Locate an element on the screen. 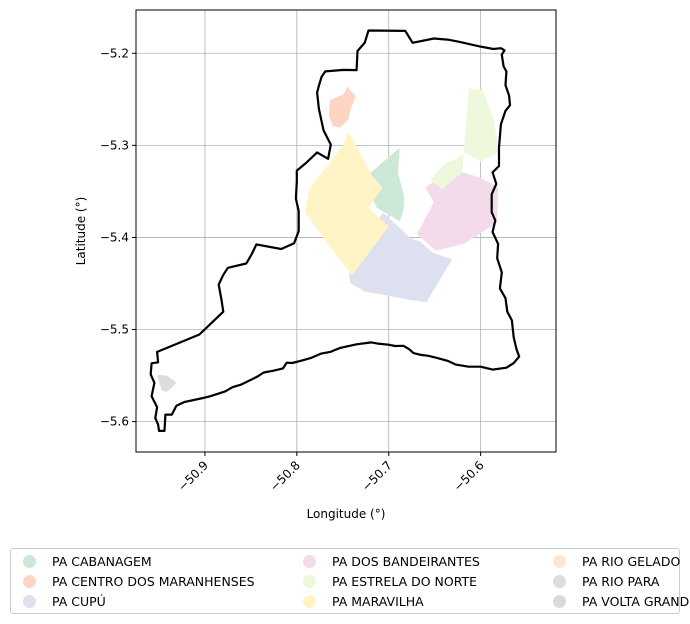 The height and width of the screenshot is (624, 690). y-tick-label: −5.2 is located at coordinates (114, 53).